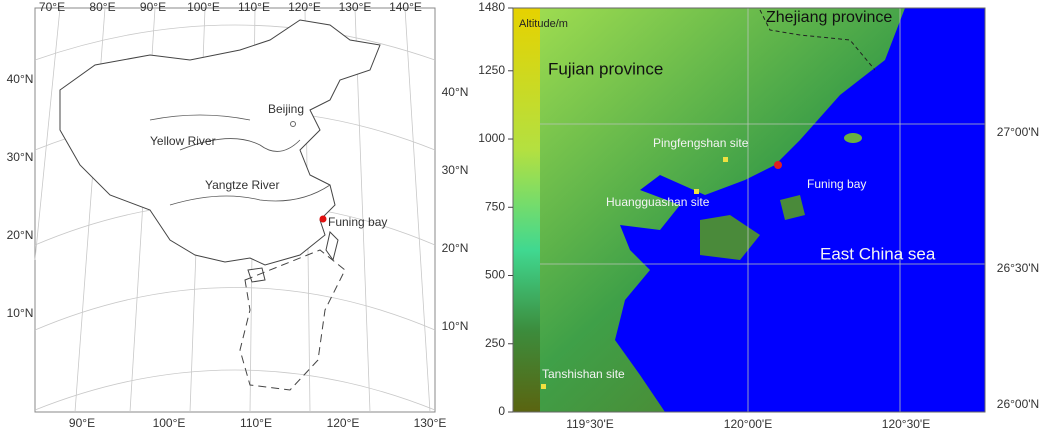  Describe the element at coordinates (906, 424) in the screenshot. I see `coordinate-label: 120°30'E` at that location.